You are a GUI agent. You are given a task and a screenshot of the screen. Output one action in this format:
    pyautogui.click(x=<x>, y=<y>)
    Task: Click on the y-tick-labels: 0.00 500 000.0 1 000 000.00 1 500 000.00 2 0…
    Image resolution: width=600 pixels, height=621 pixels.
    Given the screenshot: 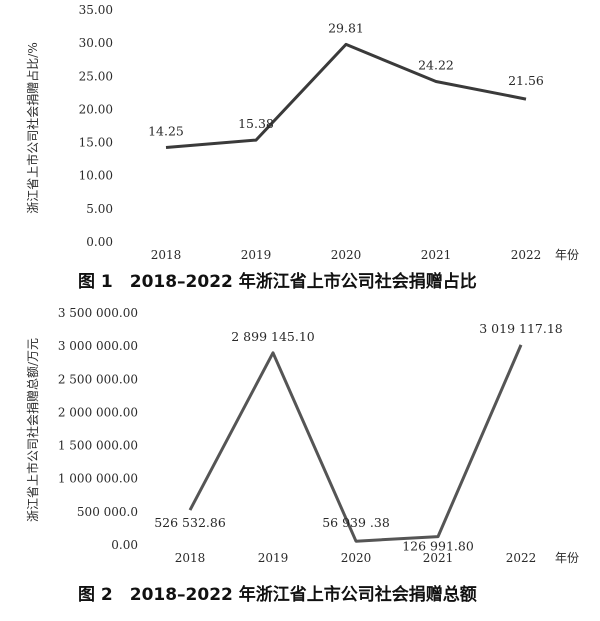 What is the action you would take?
    pyautogui.click(x=98, y=429)
    